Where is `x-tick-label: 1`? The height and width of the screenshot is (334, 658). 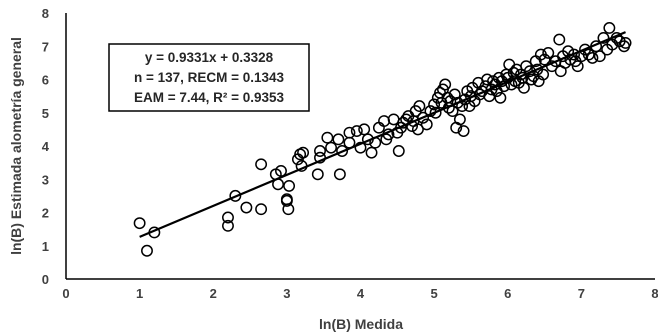
x-tick-label: 1 is located at coordinates (139, 293).